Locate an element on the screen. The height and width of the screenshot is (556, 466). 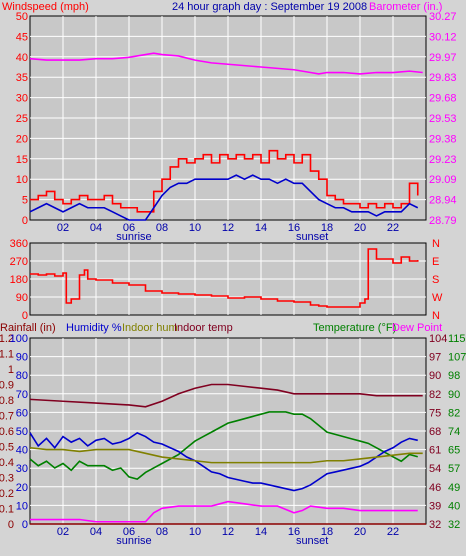
panel3-humidity-tick-label: 50 is located at coordinates (22, 432).